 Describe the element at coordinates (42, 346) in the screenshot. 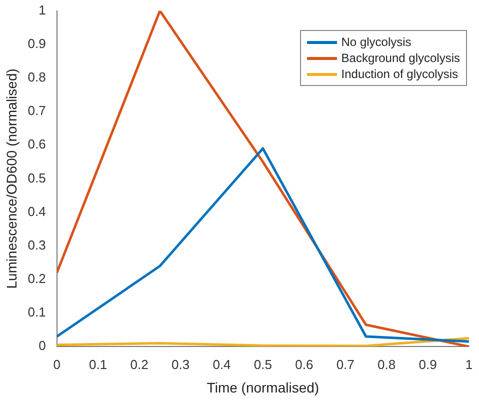

I see `y-tick-label: 0` at that location.